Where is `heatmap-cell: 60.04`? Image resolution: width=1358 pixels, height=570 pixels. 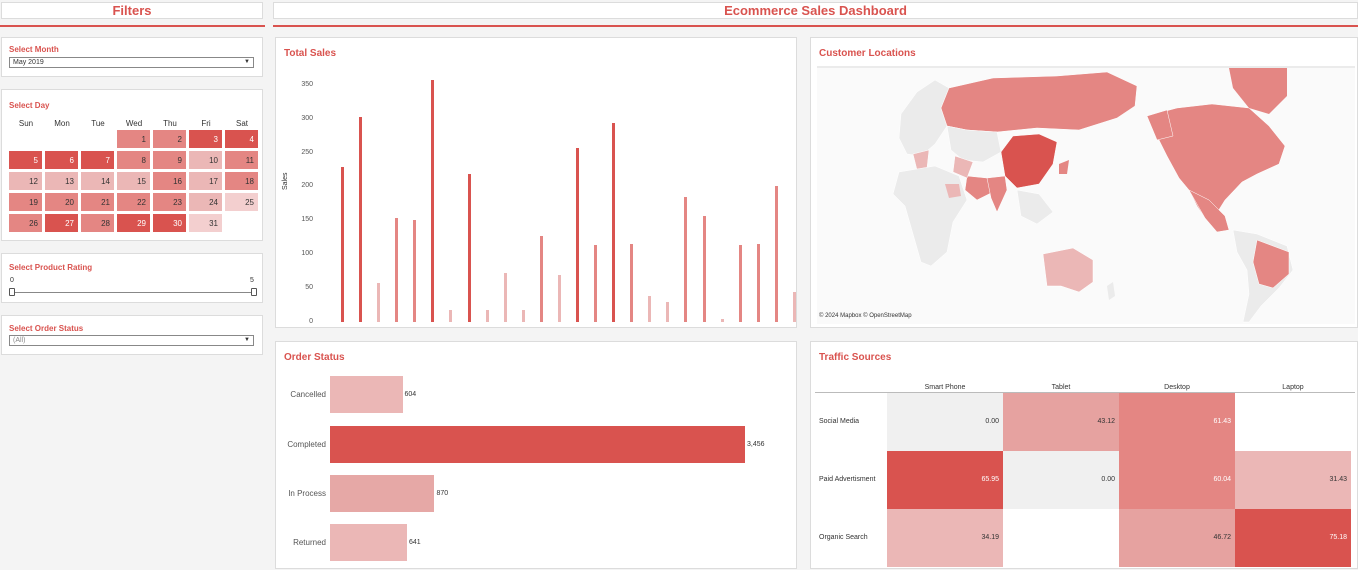
heatmap-cell: 60.04 is located at coordinates (1177, 480).